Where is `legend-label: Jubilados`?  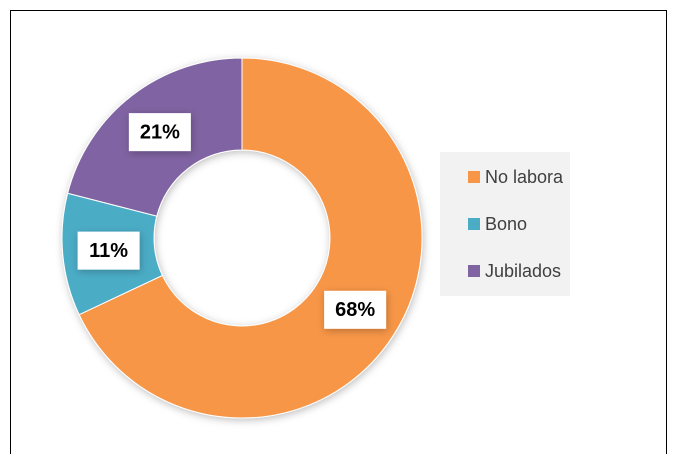 legend-label: Jubilados is located at coordinates (523, 271).